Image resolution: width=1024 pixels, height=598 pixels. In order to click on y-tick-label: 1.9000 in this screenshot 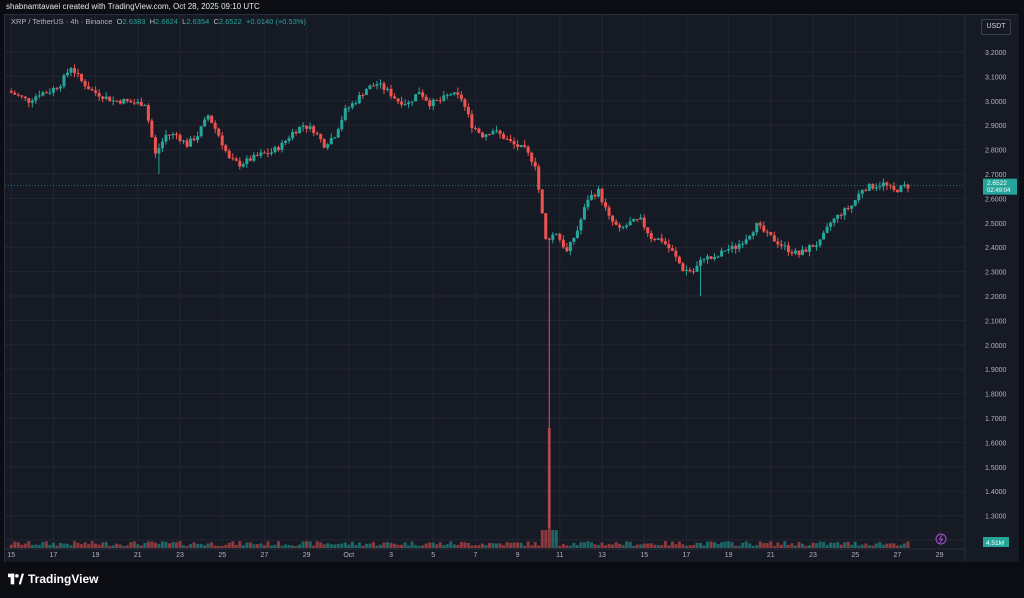, I will do `click(996, 370)`.